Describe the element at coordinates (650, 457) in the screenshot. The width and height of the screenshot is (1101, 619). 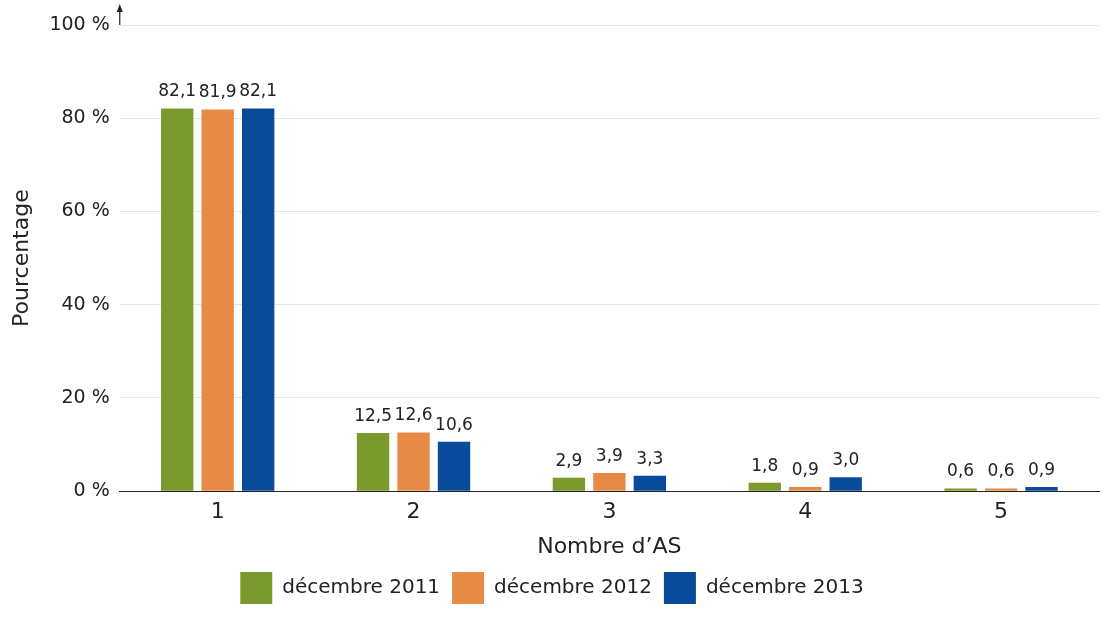
I see `data-label: 3,3` at that location.